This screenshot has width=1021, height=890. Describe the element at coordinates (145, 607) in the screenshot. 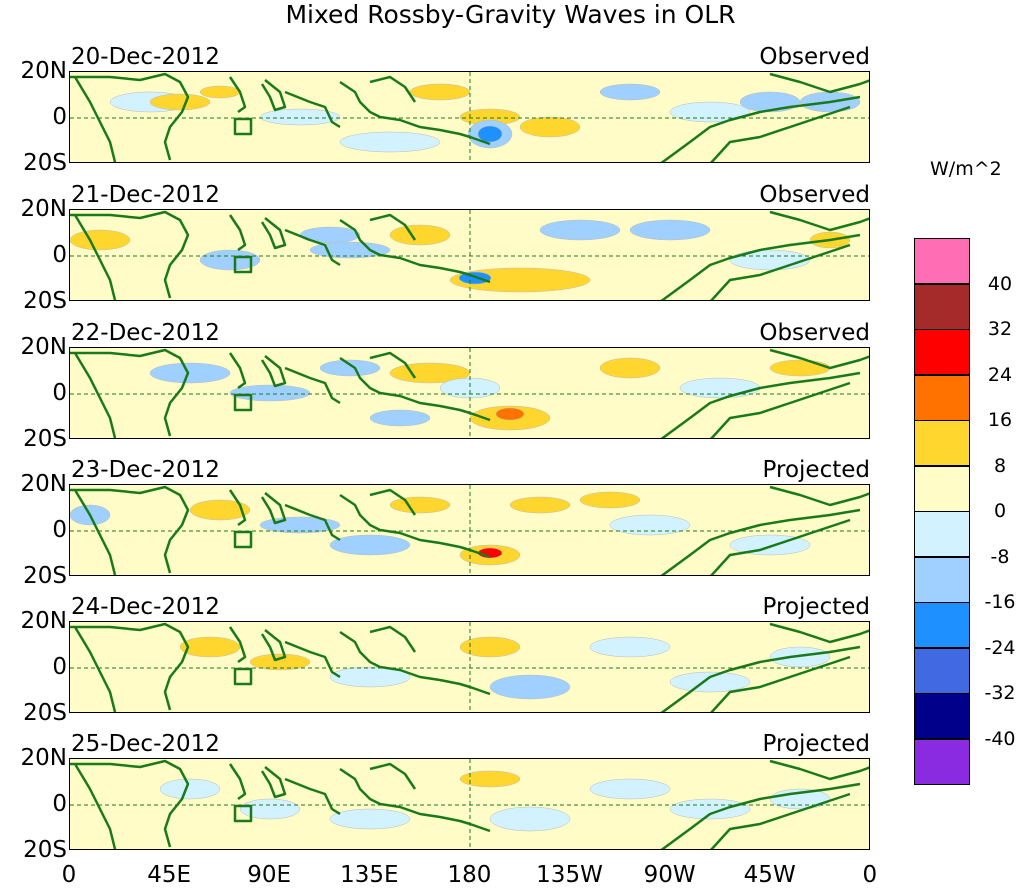

I see `panel-date: 24-Dec-2012` at that location.